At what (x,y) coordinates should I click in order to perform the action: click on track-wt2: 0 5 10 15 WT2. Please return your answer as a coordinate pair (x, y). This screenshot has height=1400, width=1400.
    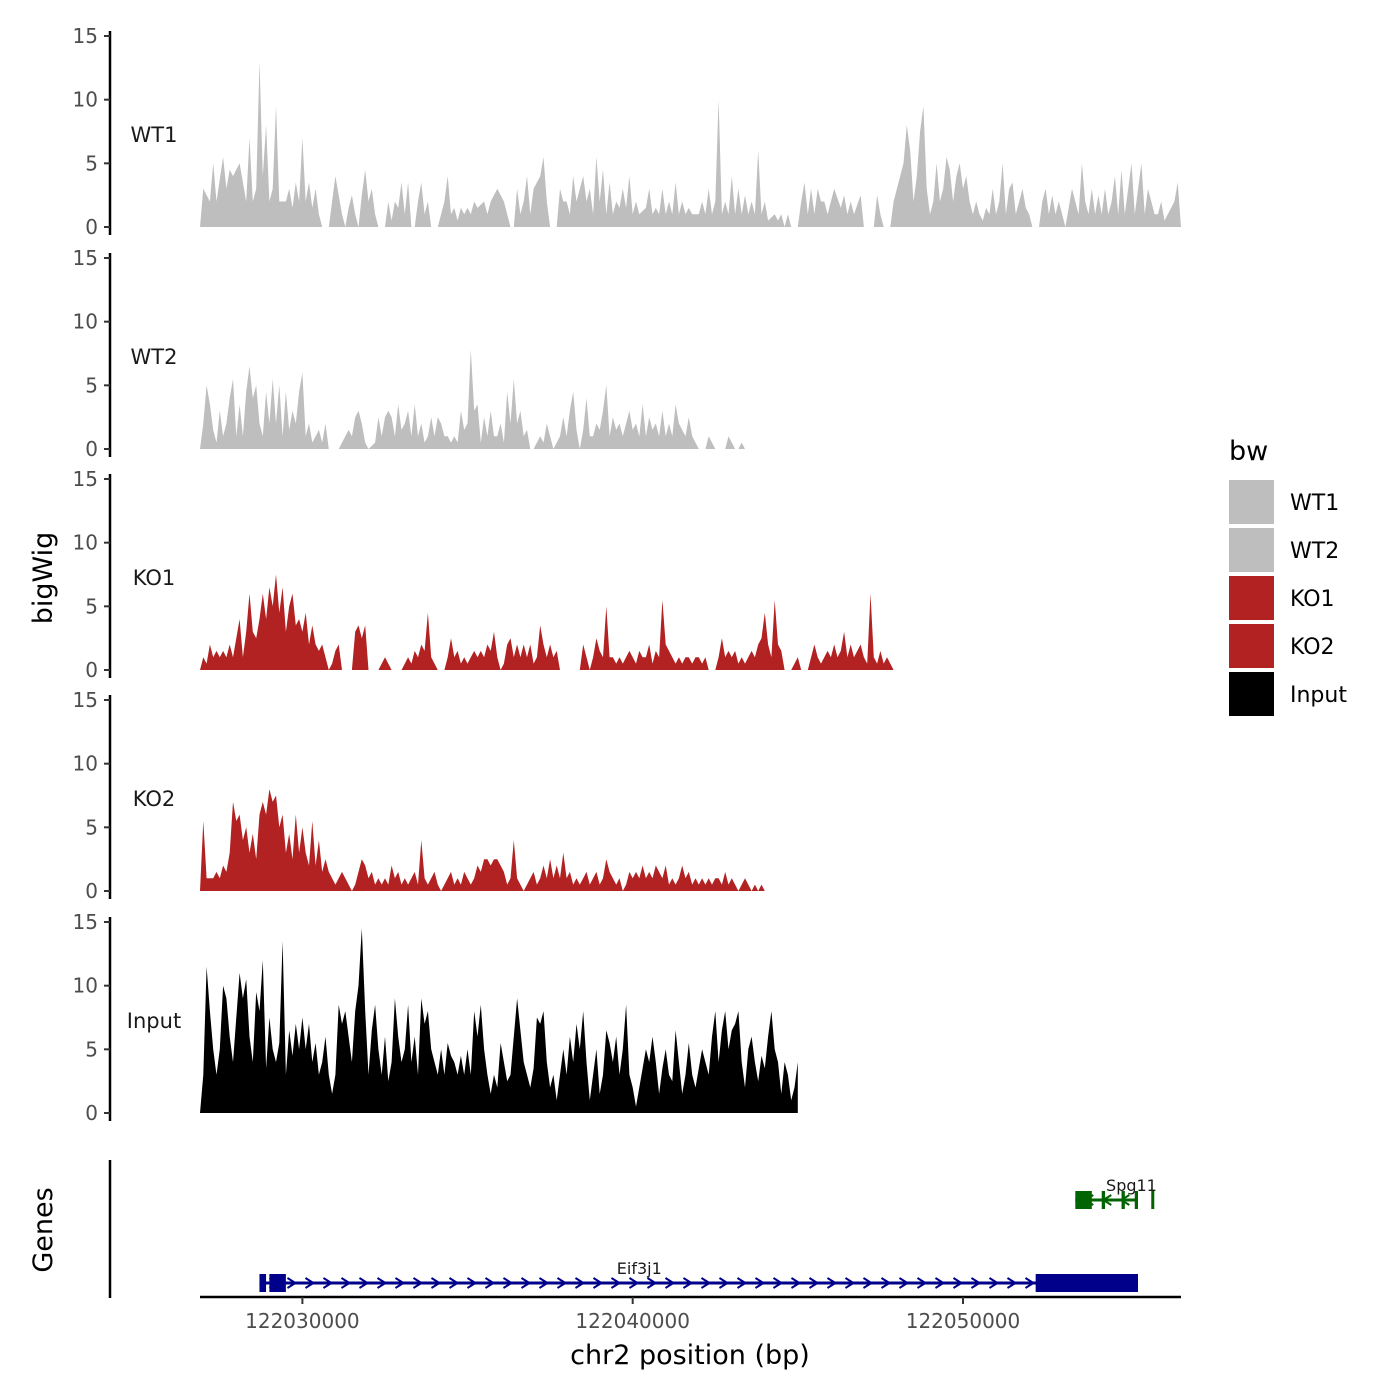
    Looking at the image, I should click on (440, 353).